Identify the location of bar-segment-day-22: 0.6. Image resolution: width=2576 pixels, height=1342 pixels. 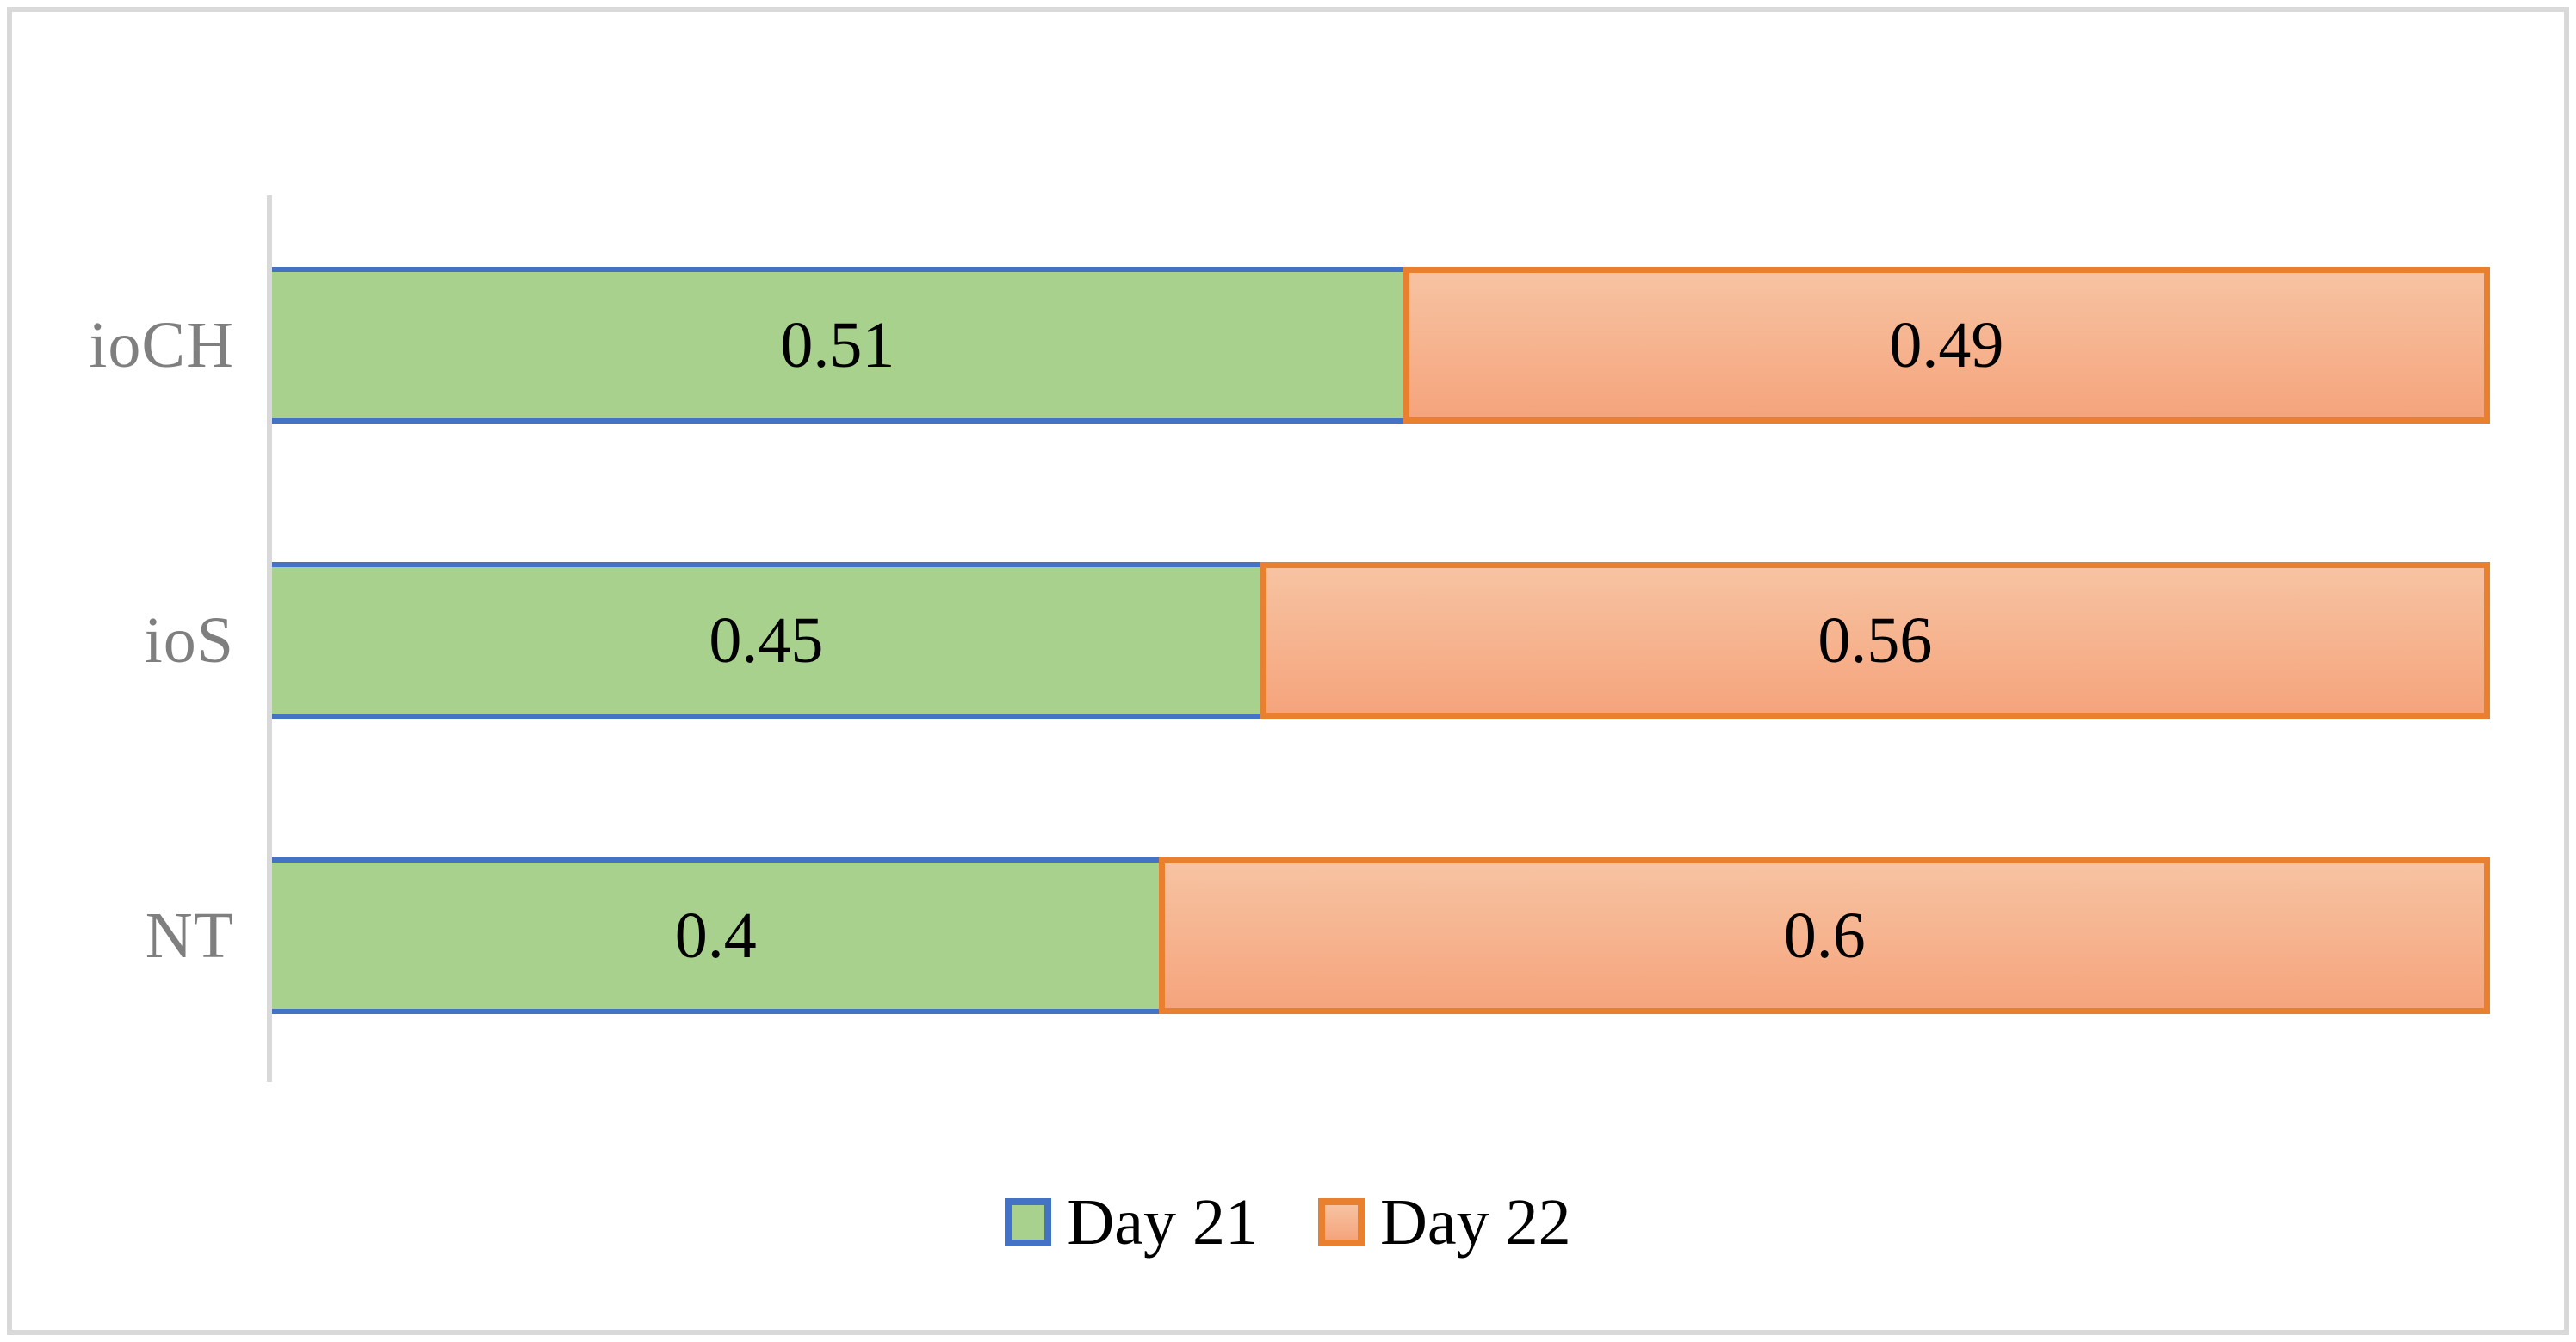
(1824, 935).